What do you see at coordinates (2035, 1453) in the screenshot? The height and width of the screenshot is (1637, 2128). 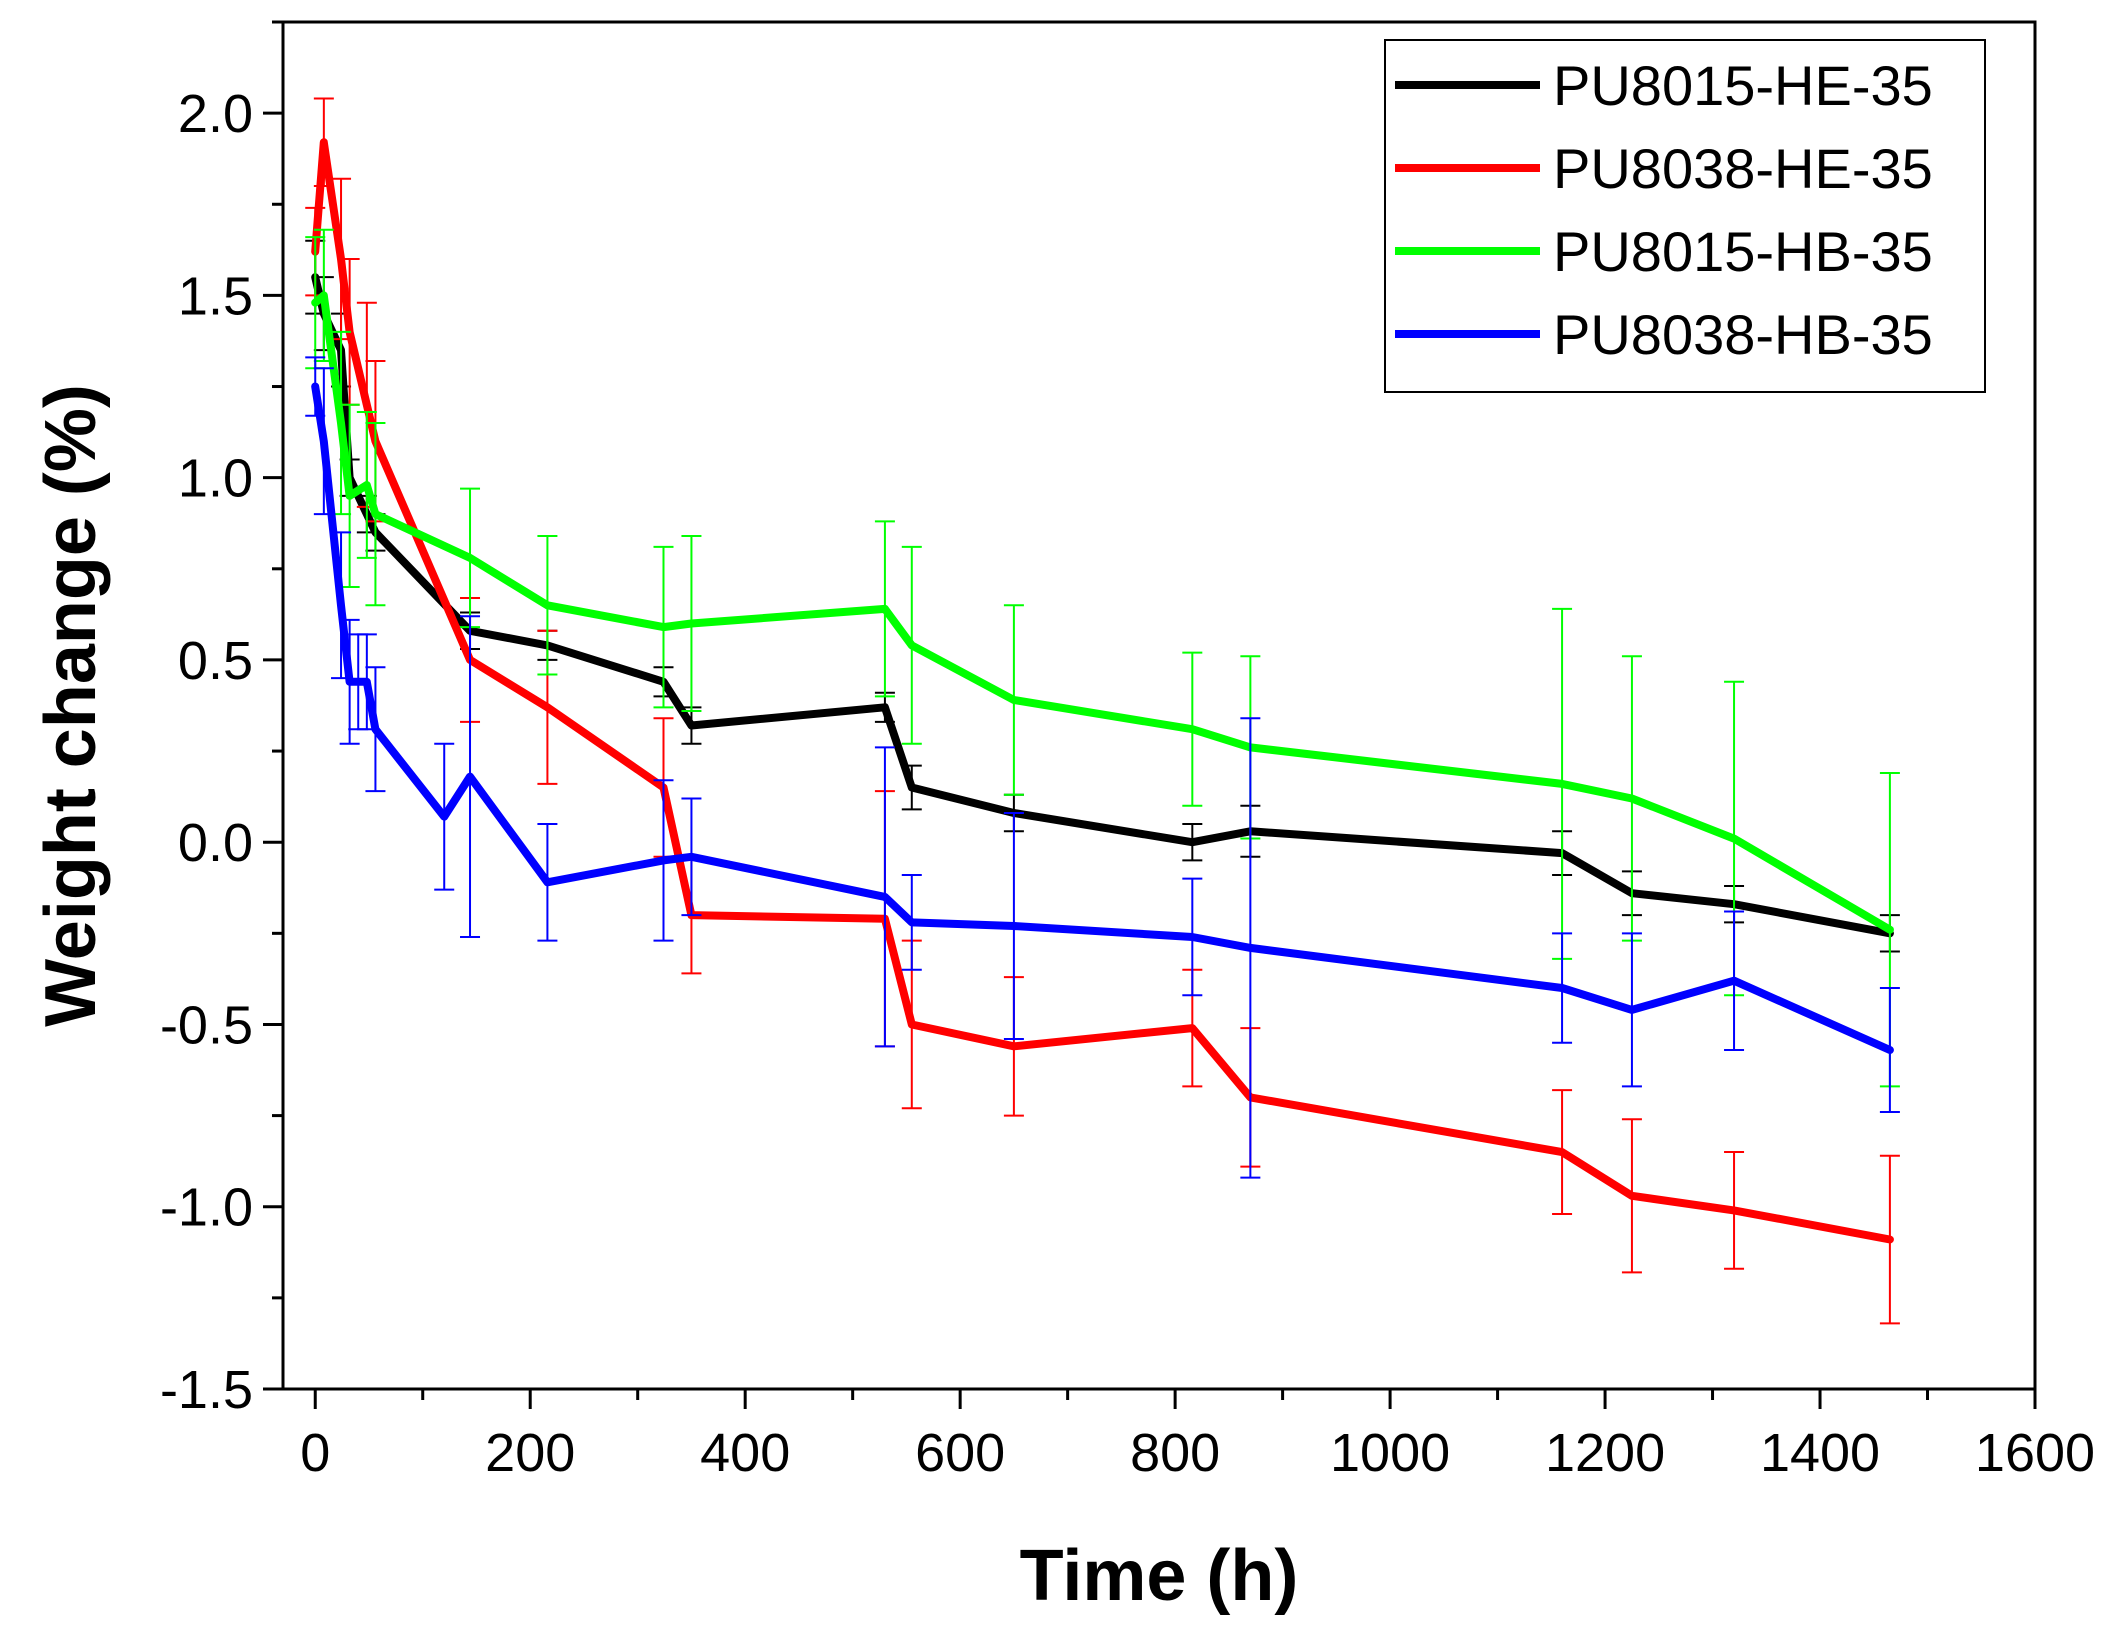 I see `x-tick-label: 1600` at bounding box center [2035, 1453].